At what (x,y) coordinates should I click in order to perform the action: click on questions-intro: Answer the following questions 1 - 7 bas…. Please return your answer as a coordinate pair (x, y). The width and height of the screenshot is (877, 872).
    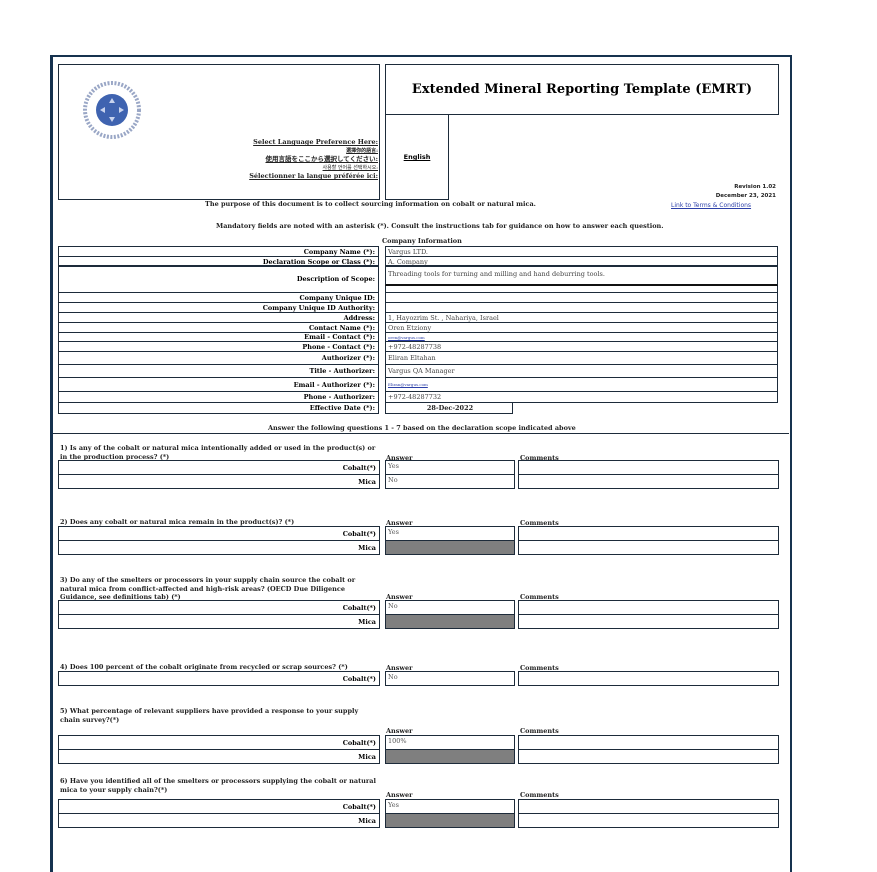
    Looking at the image, I should click on (422, 428).